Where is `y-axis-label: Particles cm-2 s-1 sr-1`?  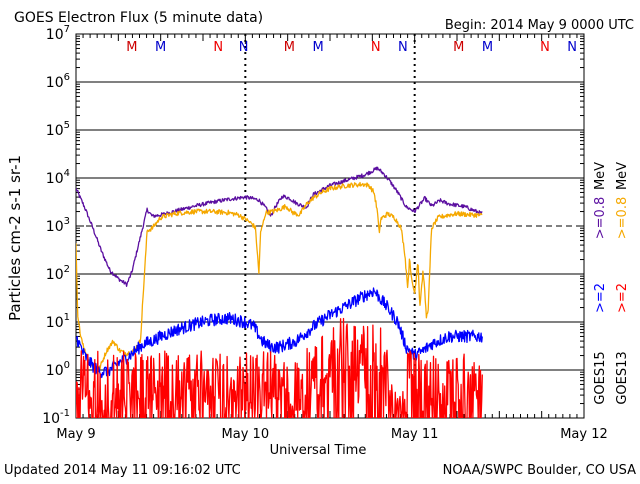 y-axis-label: Particles cm-2 s-1 sr-1 is located at coordinates (15, 238).